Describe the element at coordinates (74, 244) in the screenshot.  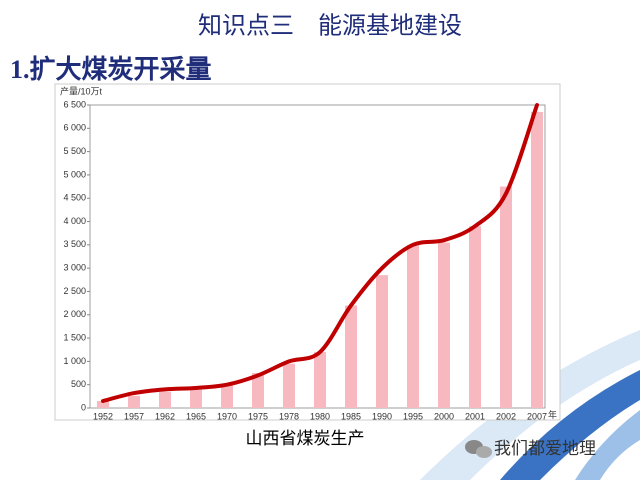
I see `y-tick-label: 3 500` at that location.